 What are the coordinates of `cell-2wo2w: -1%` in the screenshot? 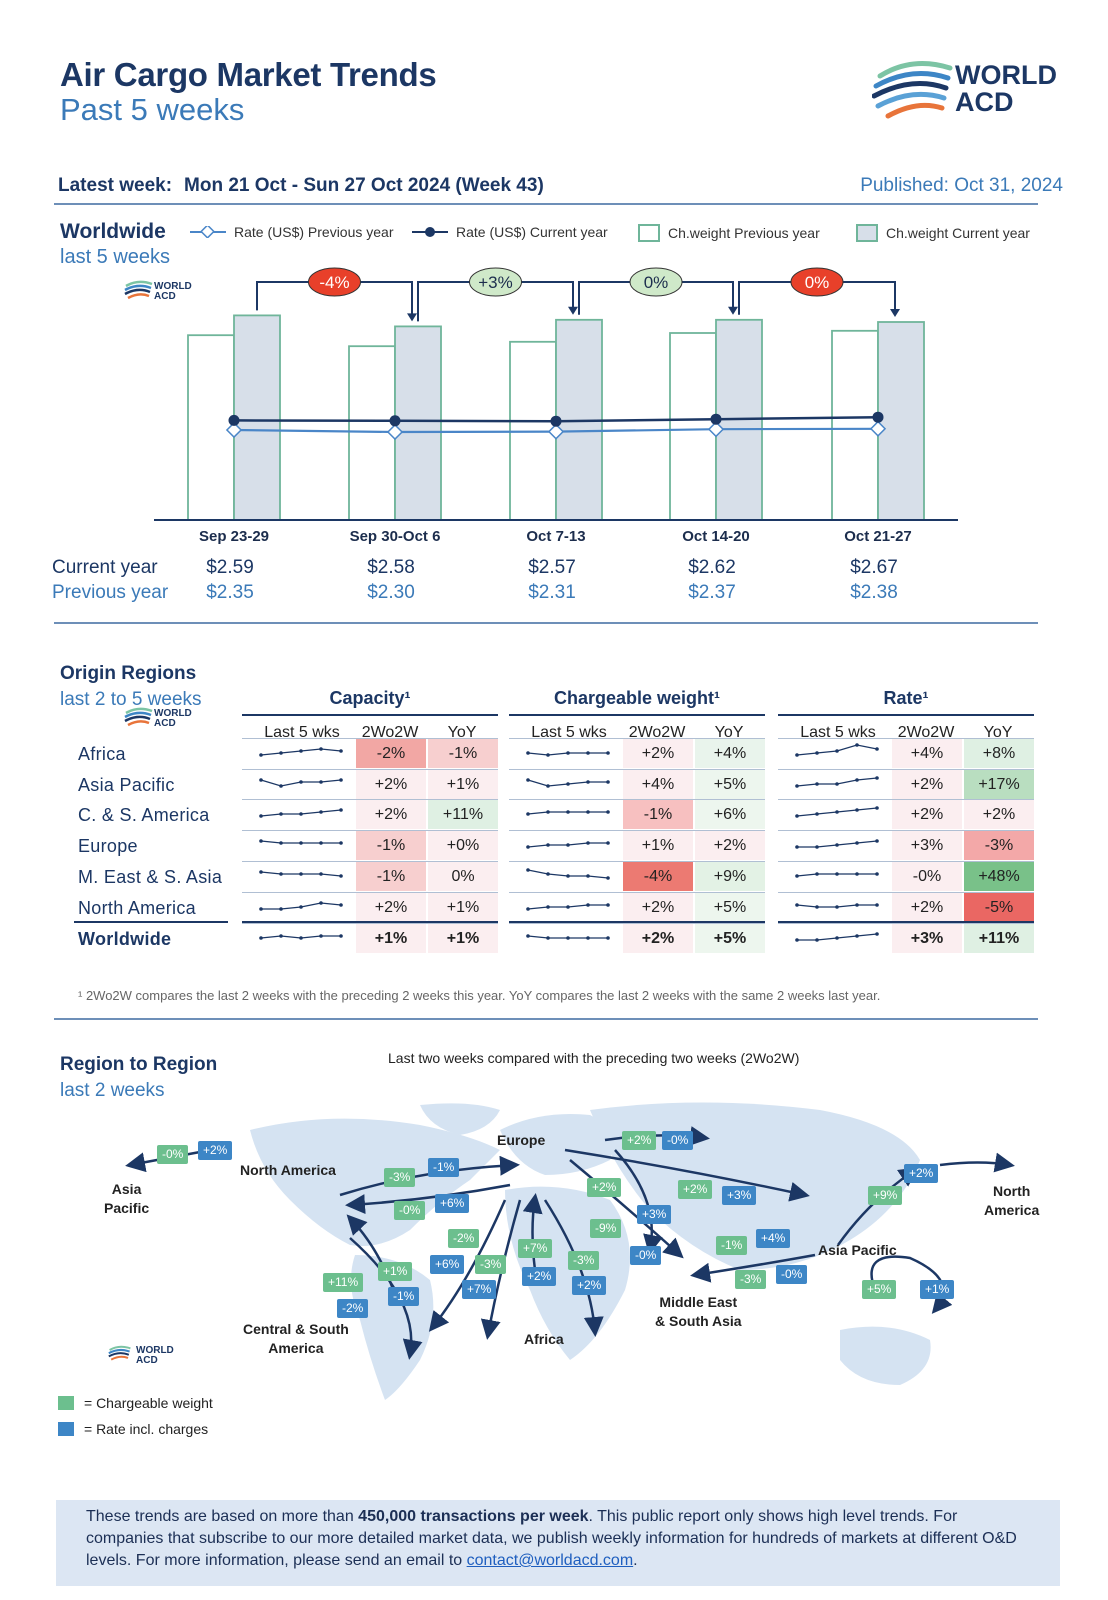 It's located at (391, 846).